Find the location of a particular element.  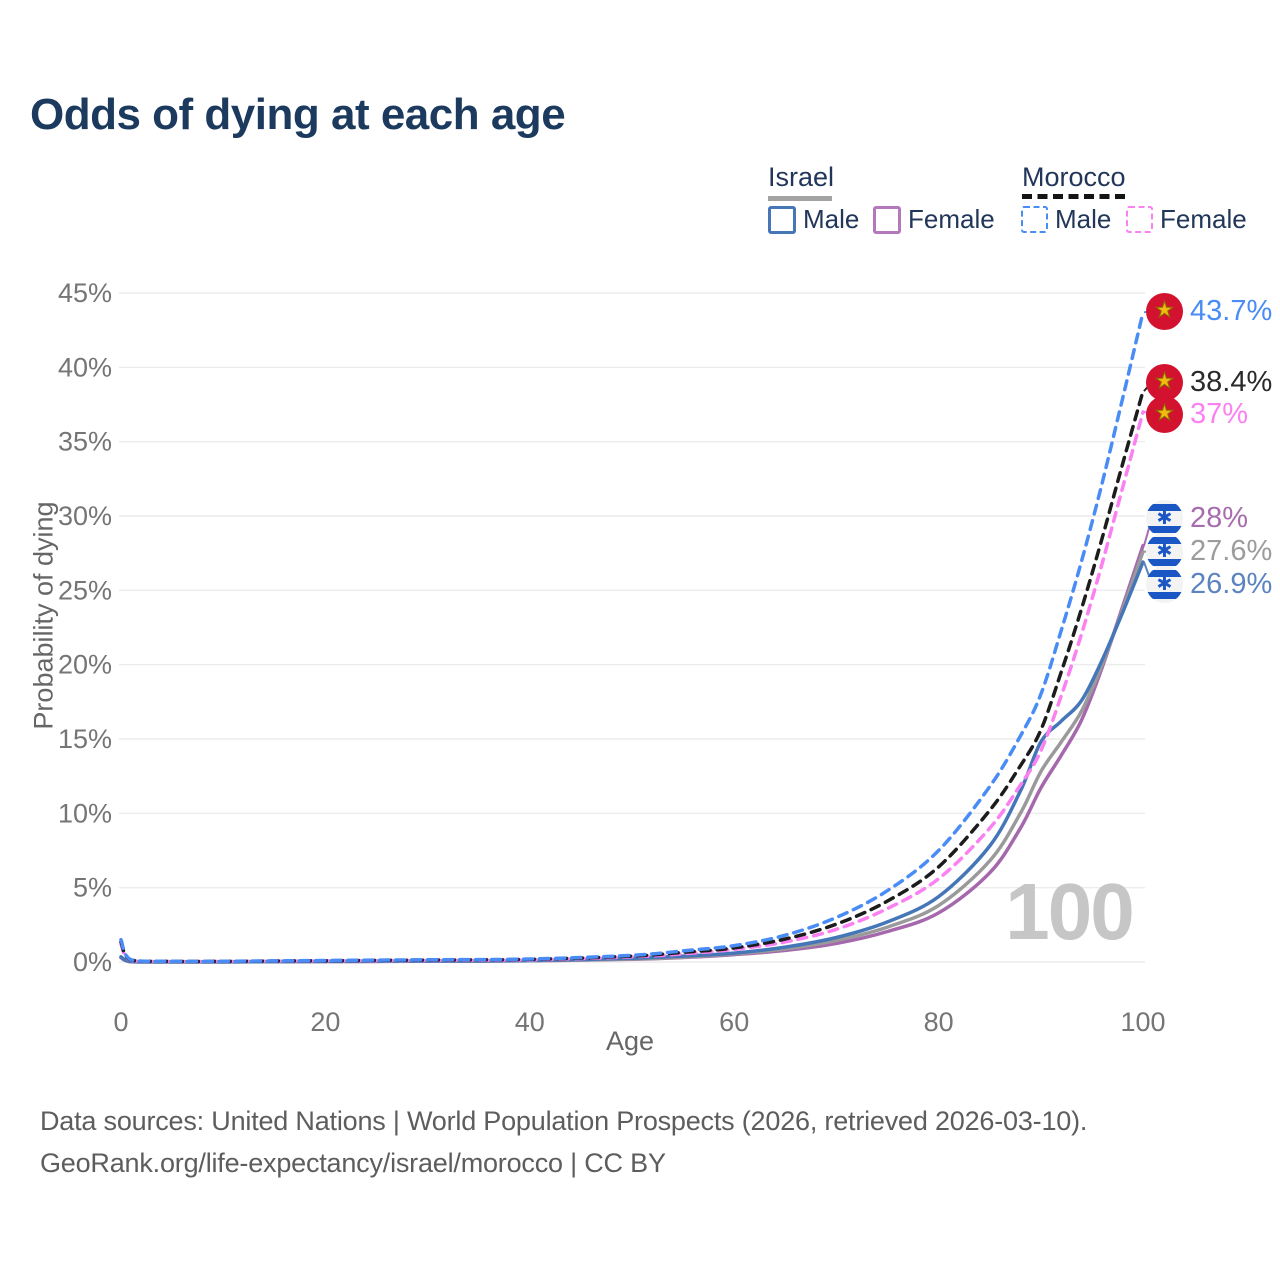

israel-male-swatch-icon is located at coordinates (782, 219).